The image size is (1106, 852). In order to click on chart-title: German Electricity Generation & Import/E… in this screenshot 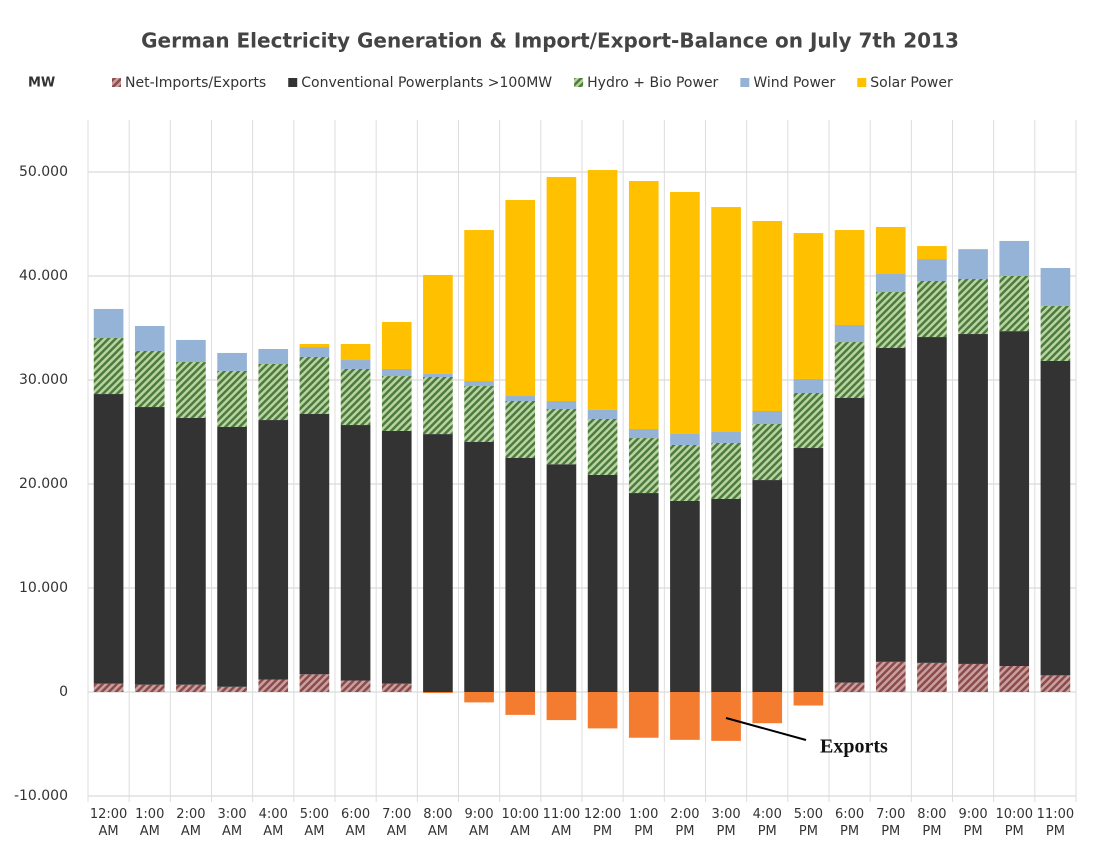, I will do `click(550, 41)`.